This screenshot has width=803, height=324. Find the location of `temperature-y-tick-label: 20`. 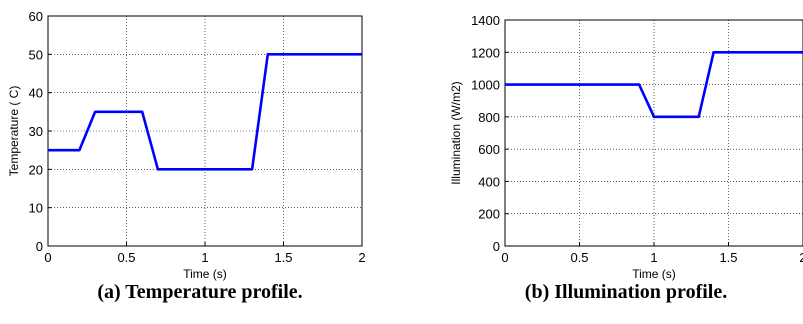

temperature-y-tick-label: 20 is located at coordinates (36, 169).